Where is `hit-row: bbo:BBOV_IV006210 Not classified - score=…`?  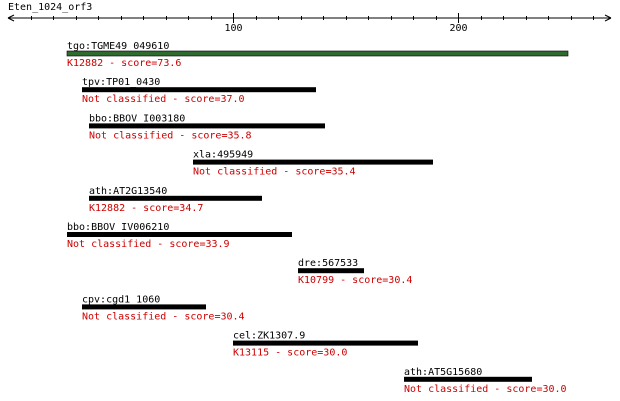 hit-row: bbo:BBOV_IV006210 Not classified - score=… is located at coordinates (179, 236).